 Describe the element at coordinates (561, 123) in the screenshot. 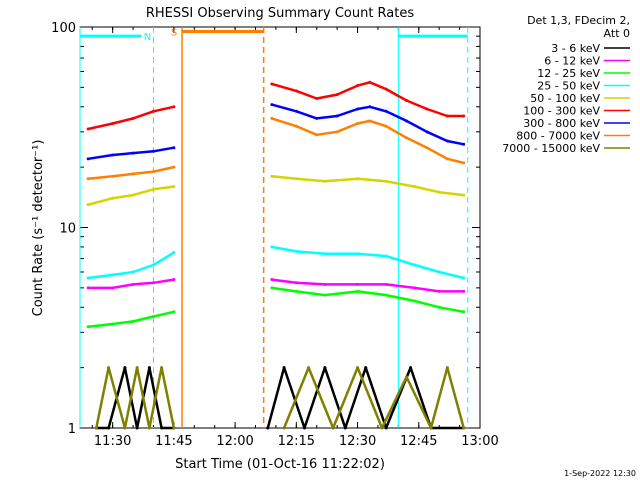

I see `legend-entry-label: 300 - 800 keV` at that location.